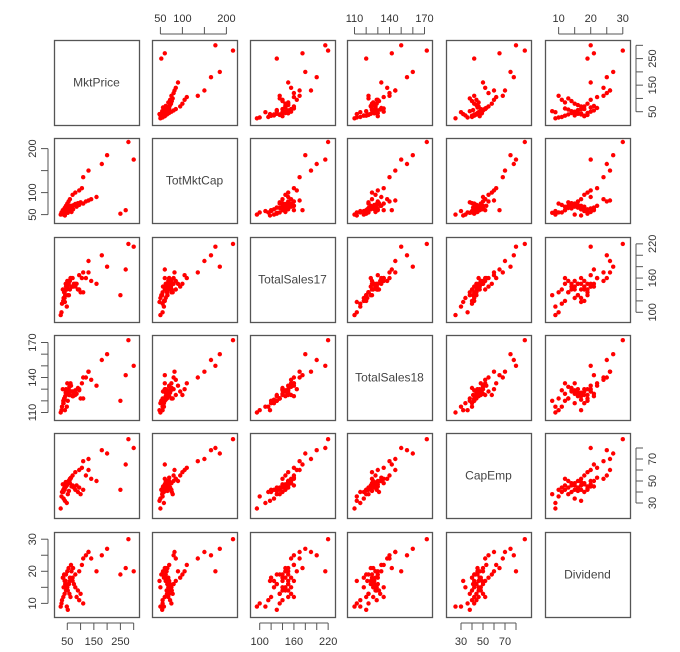 The width and height of the screenshot is (680, 652). I want to click on diagonal-panel-capemp: CapEmp, so click(489, 476).